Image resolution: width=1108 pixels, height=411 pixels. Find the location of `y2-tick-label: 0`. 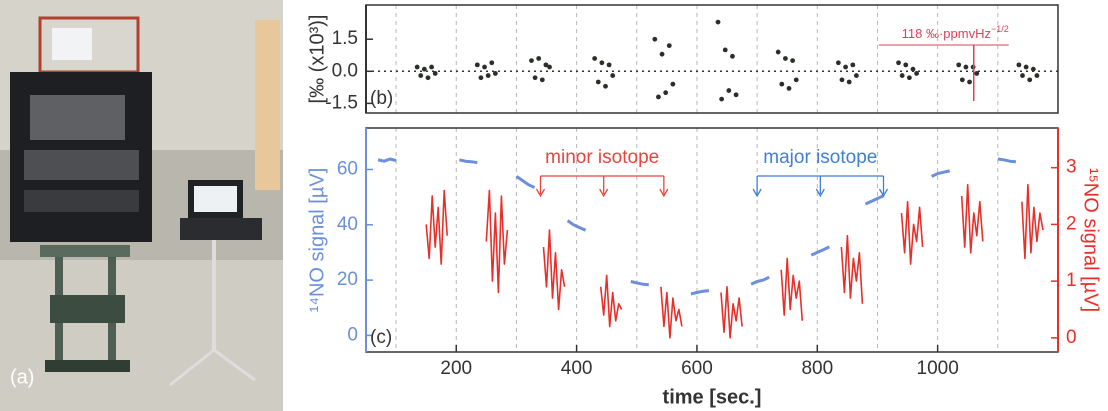

y2-tick-label: 0 is located at coordinates (1071, 337).